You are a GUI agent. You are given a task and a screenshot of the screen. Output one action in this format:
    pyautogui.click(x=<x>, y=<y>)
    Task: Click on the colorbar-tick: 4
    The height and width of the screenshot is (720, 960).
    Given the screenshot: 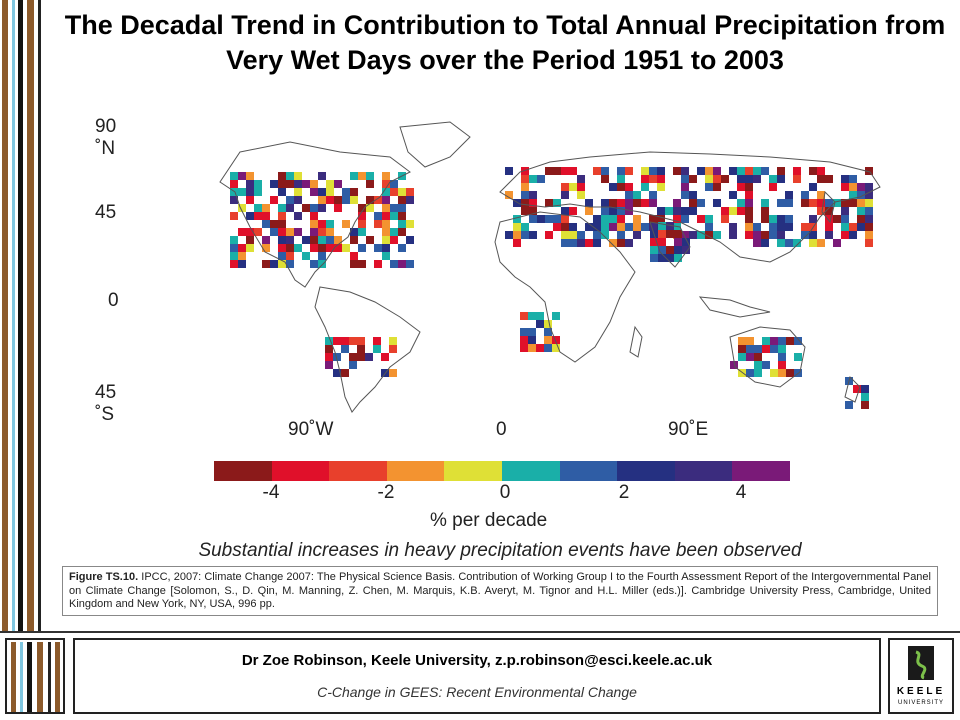 What is the action you would take?
    pyautogui.click(x=741, y=492)
    